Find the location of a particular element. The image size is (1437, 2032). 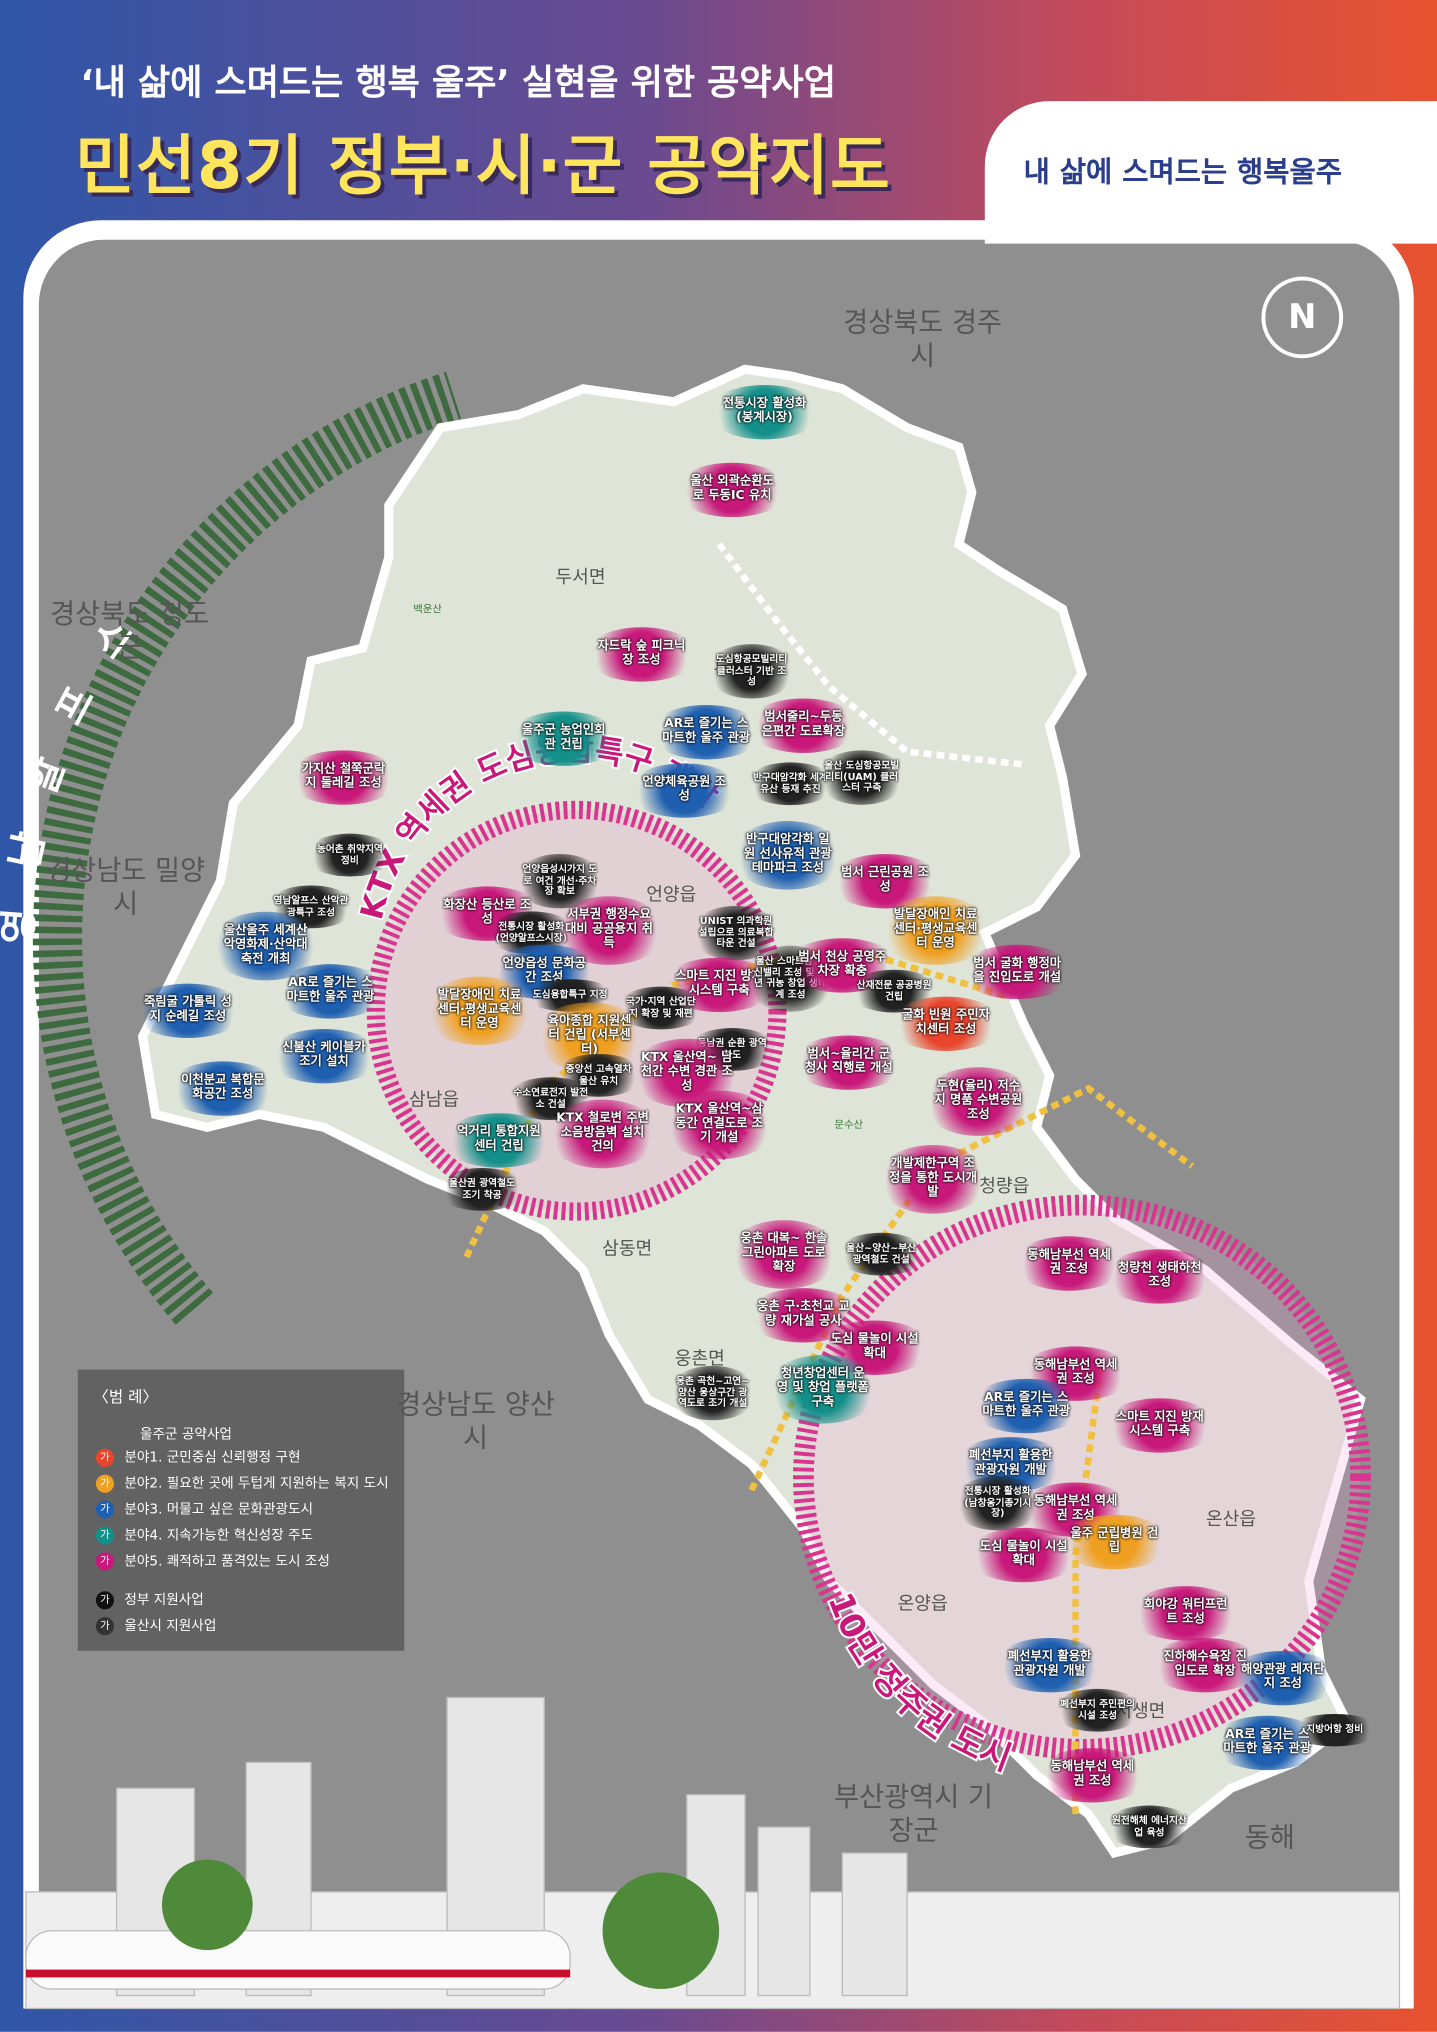

legend-item: 가 분야2. 필요한 곳에 두텁게 지원하는 복지 도시 is located at coordinates (242, 1483).